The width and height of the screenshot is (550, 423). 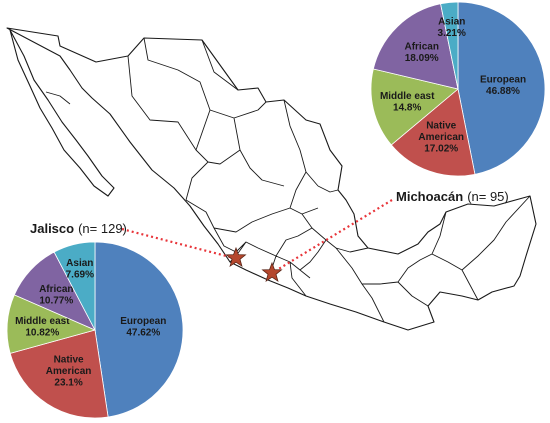 I want to click on pie-label-middle-east: Middle east 14.8%, so click(x=407, y=102).